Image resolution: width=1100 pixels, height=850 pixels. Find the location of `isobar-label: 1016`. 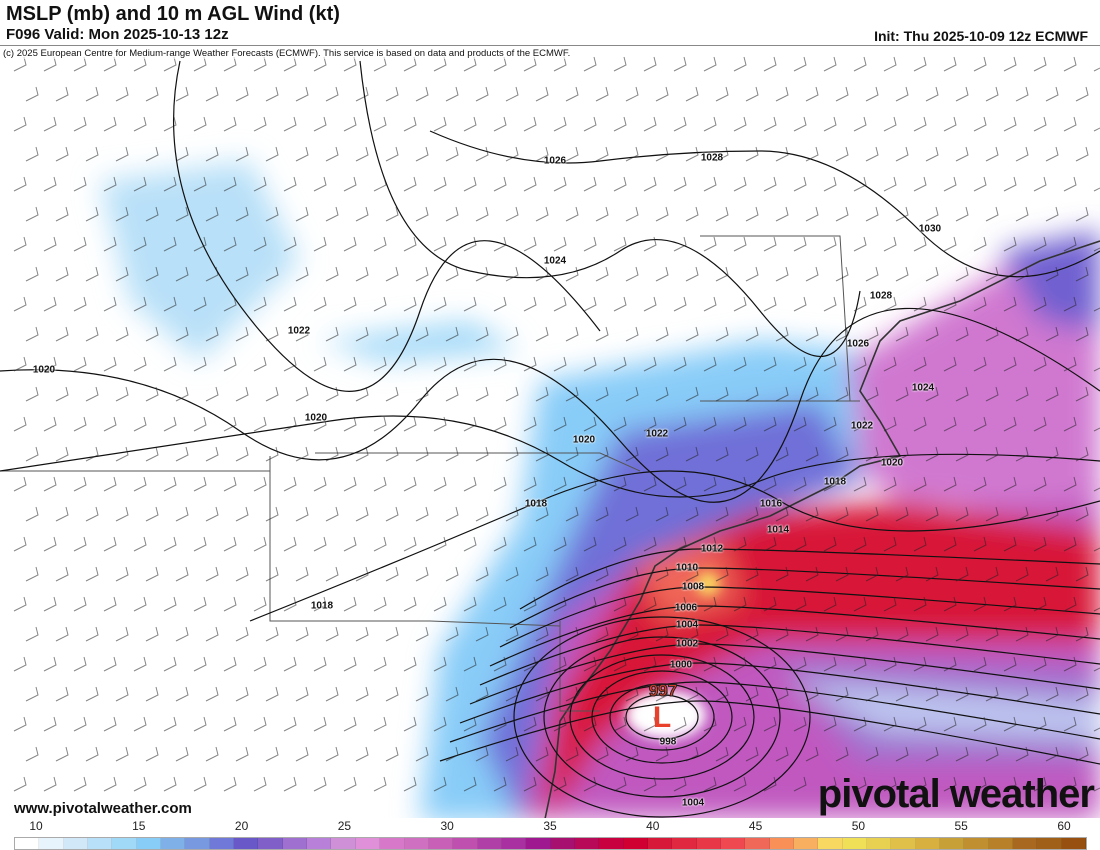

isobar-label: 1016 is located at coordinates (771, 504).